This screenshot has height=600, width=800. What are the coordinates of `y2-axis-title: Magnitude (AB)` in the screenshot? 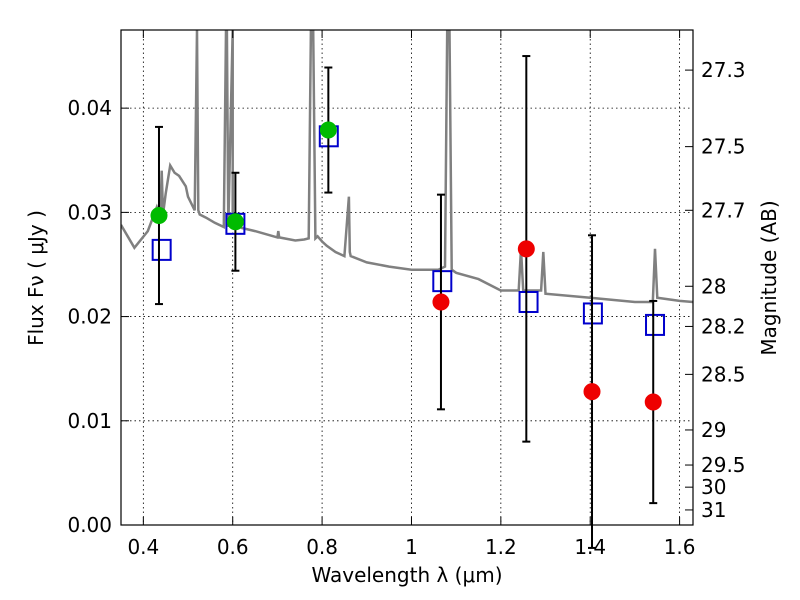 It's located at (769, 277).